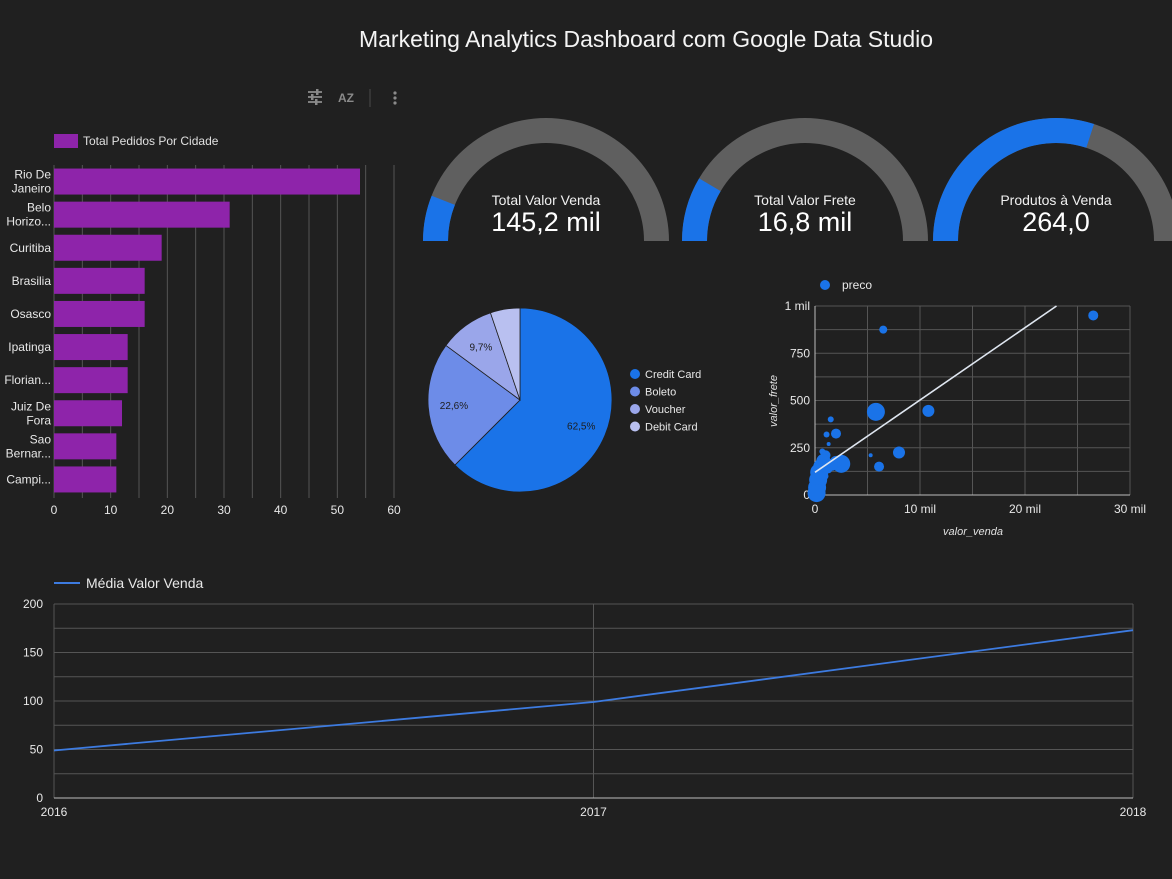 The width and height of the screenshot is (1172, 879). I want to click on bar-category-label: Osasco, so click(30, 314).